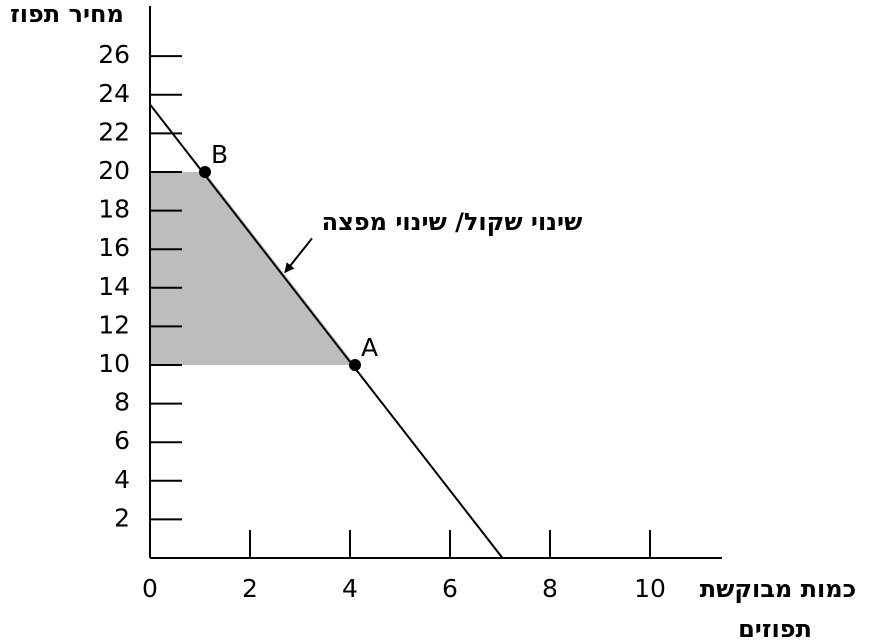  Describe the element at coordinates (122, 440) in the screenshot. I see `y-tick-label: 6` at that location.